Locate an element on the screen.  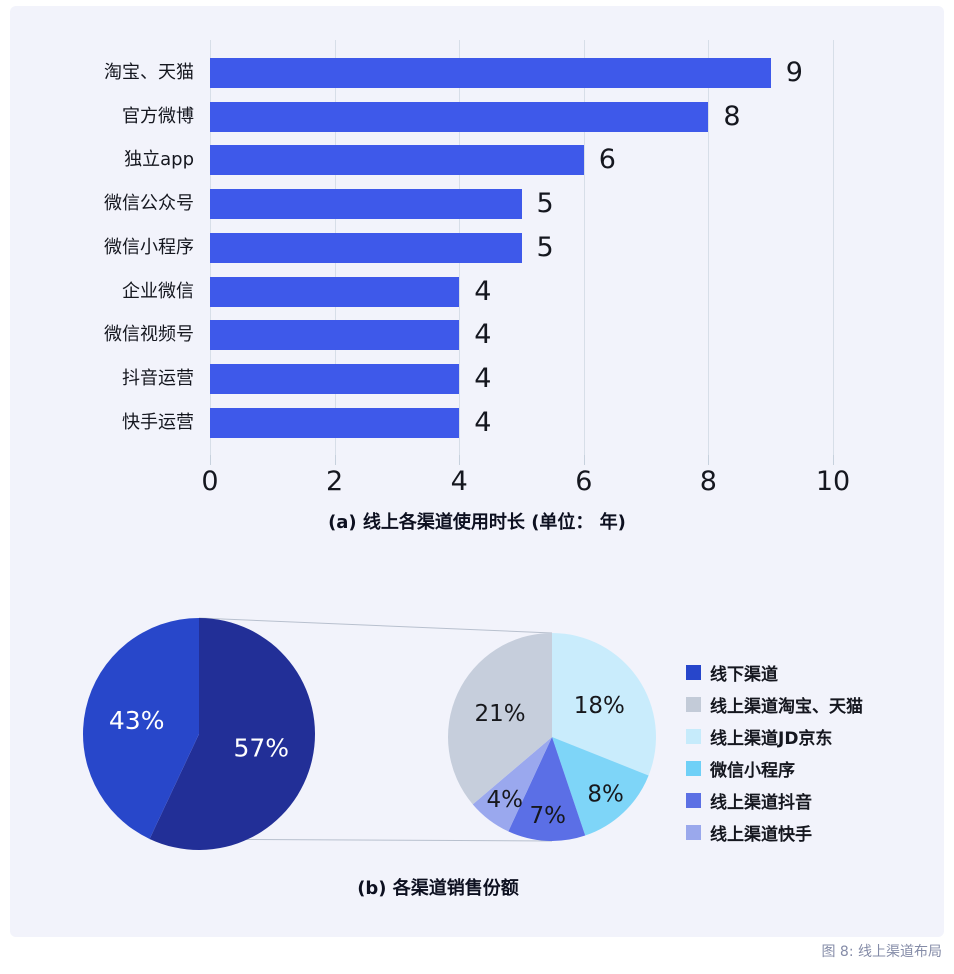
breakdown-pie-label: 4% is located at coordinates (505, 800).